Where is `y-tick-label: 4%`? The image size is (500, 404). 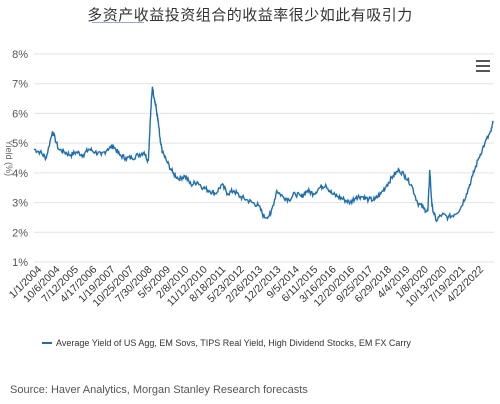 y-tick-label: 4% is located at coordinates (20, 174).